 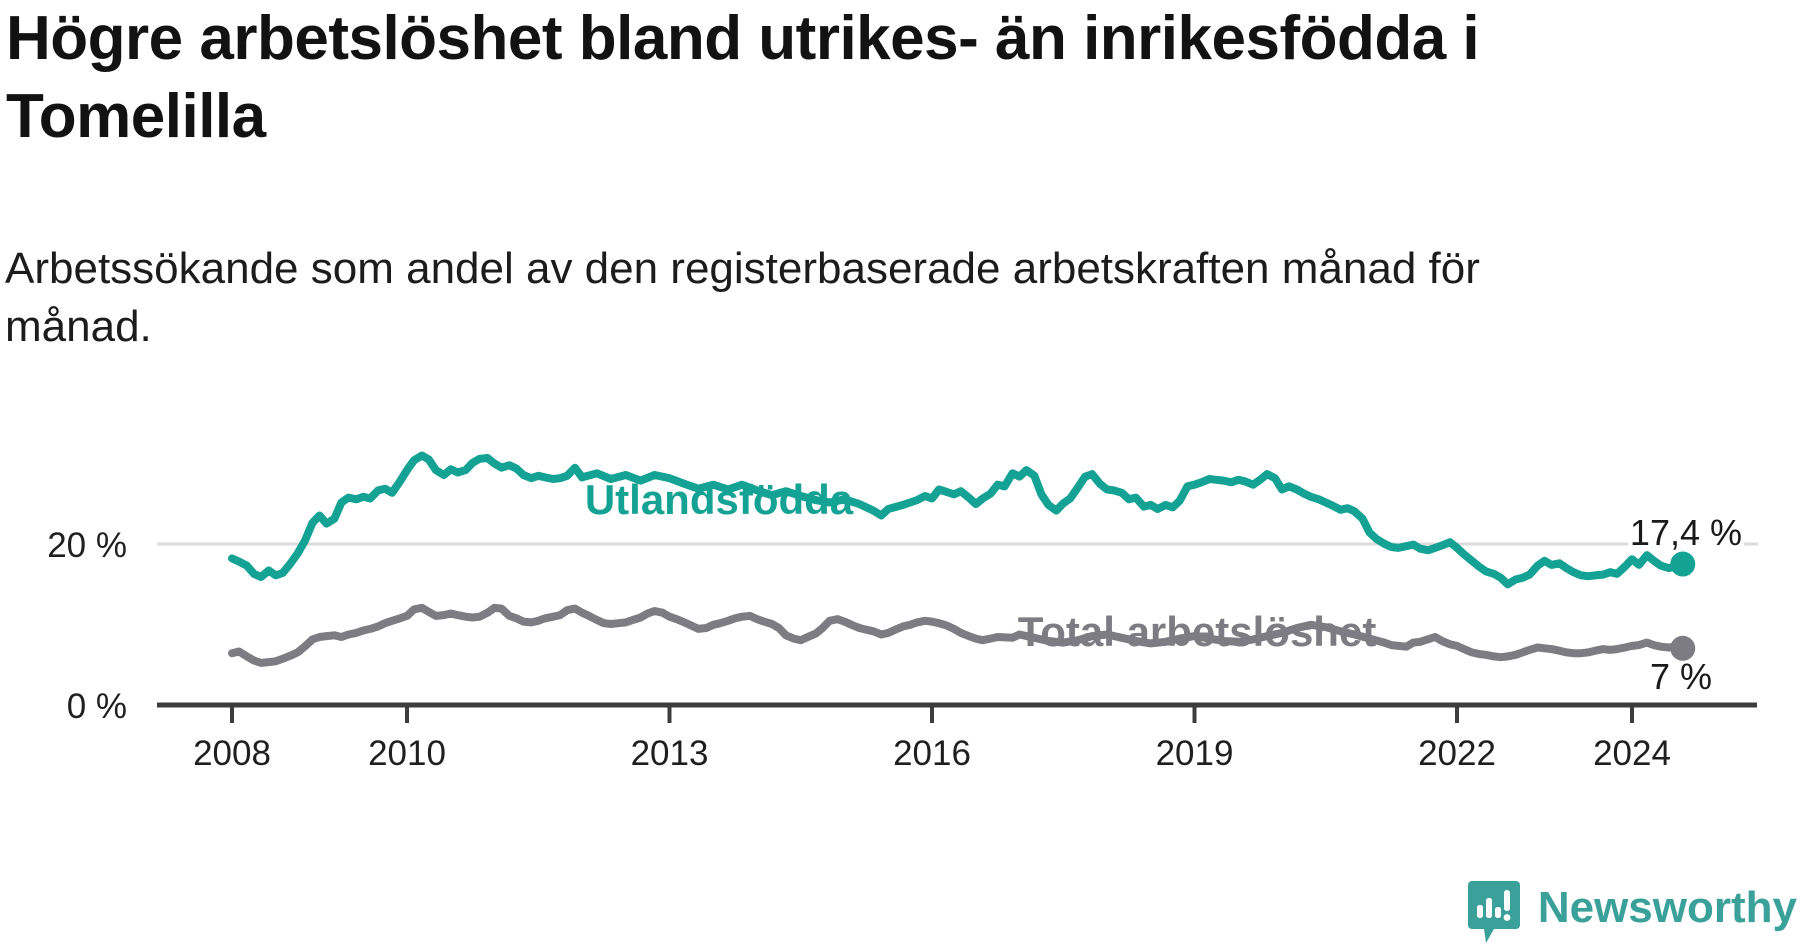 What do you see at coordinates (1506, 900) in the screenshot?
I see `exclamation-stem` at bounding box center [1506, 900].